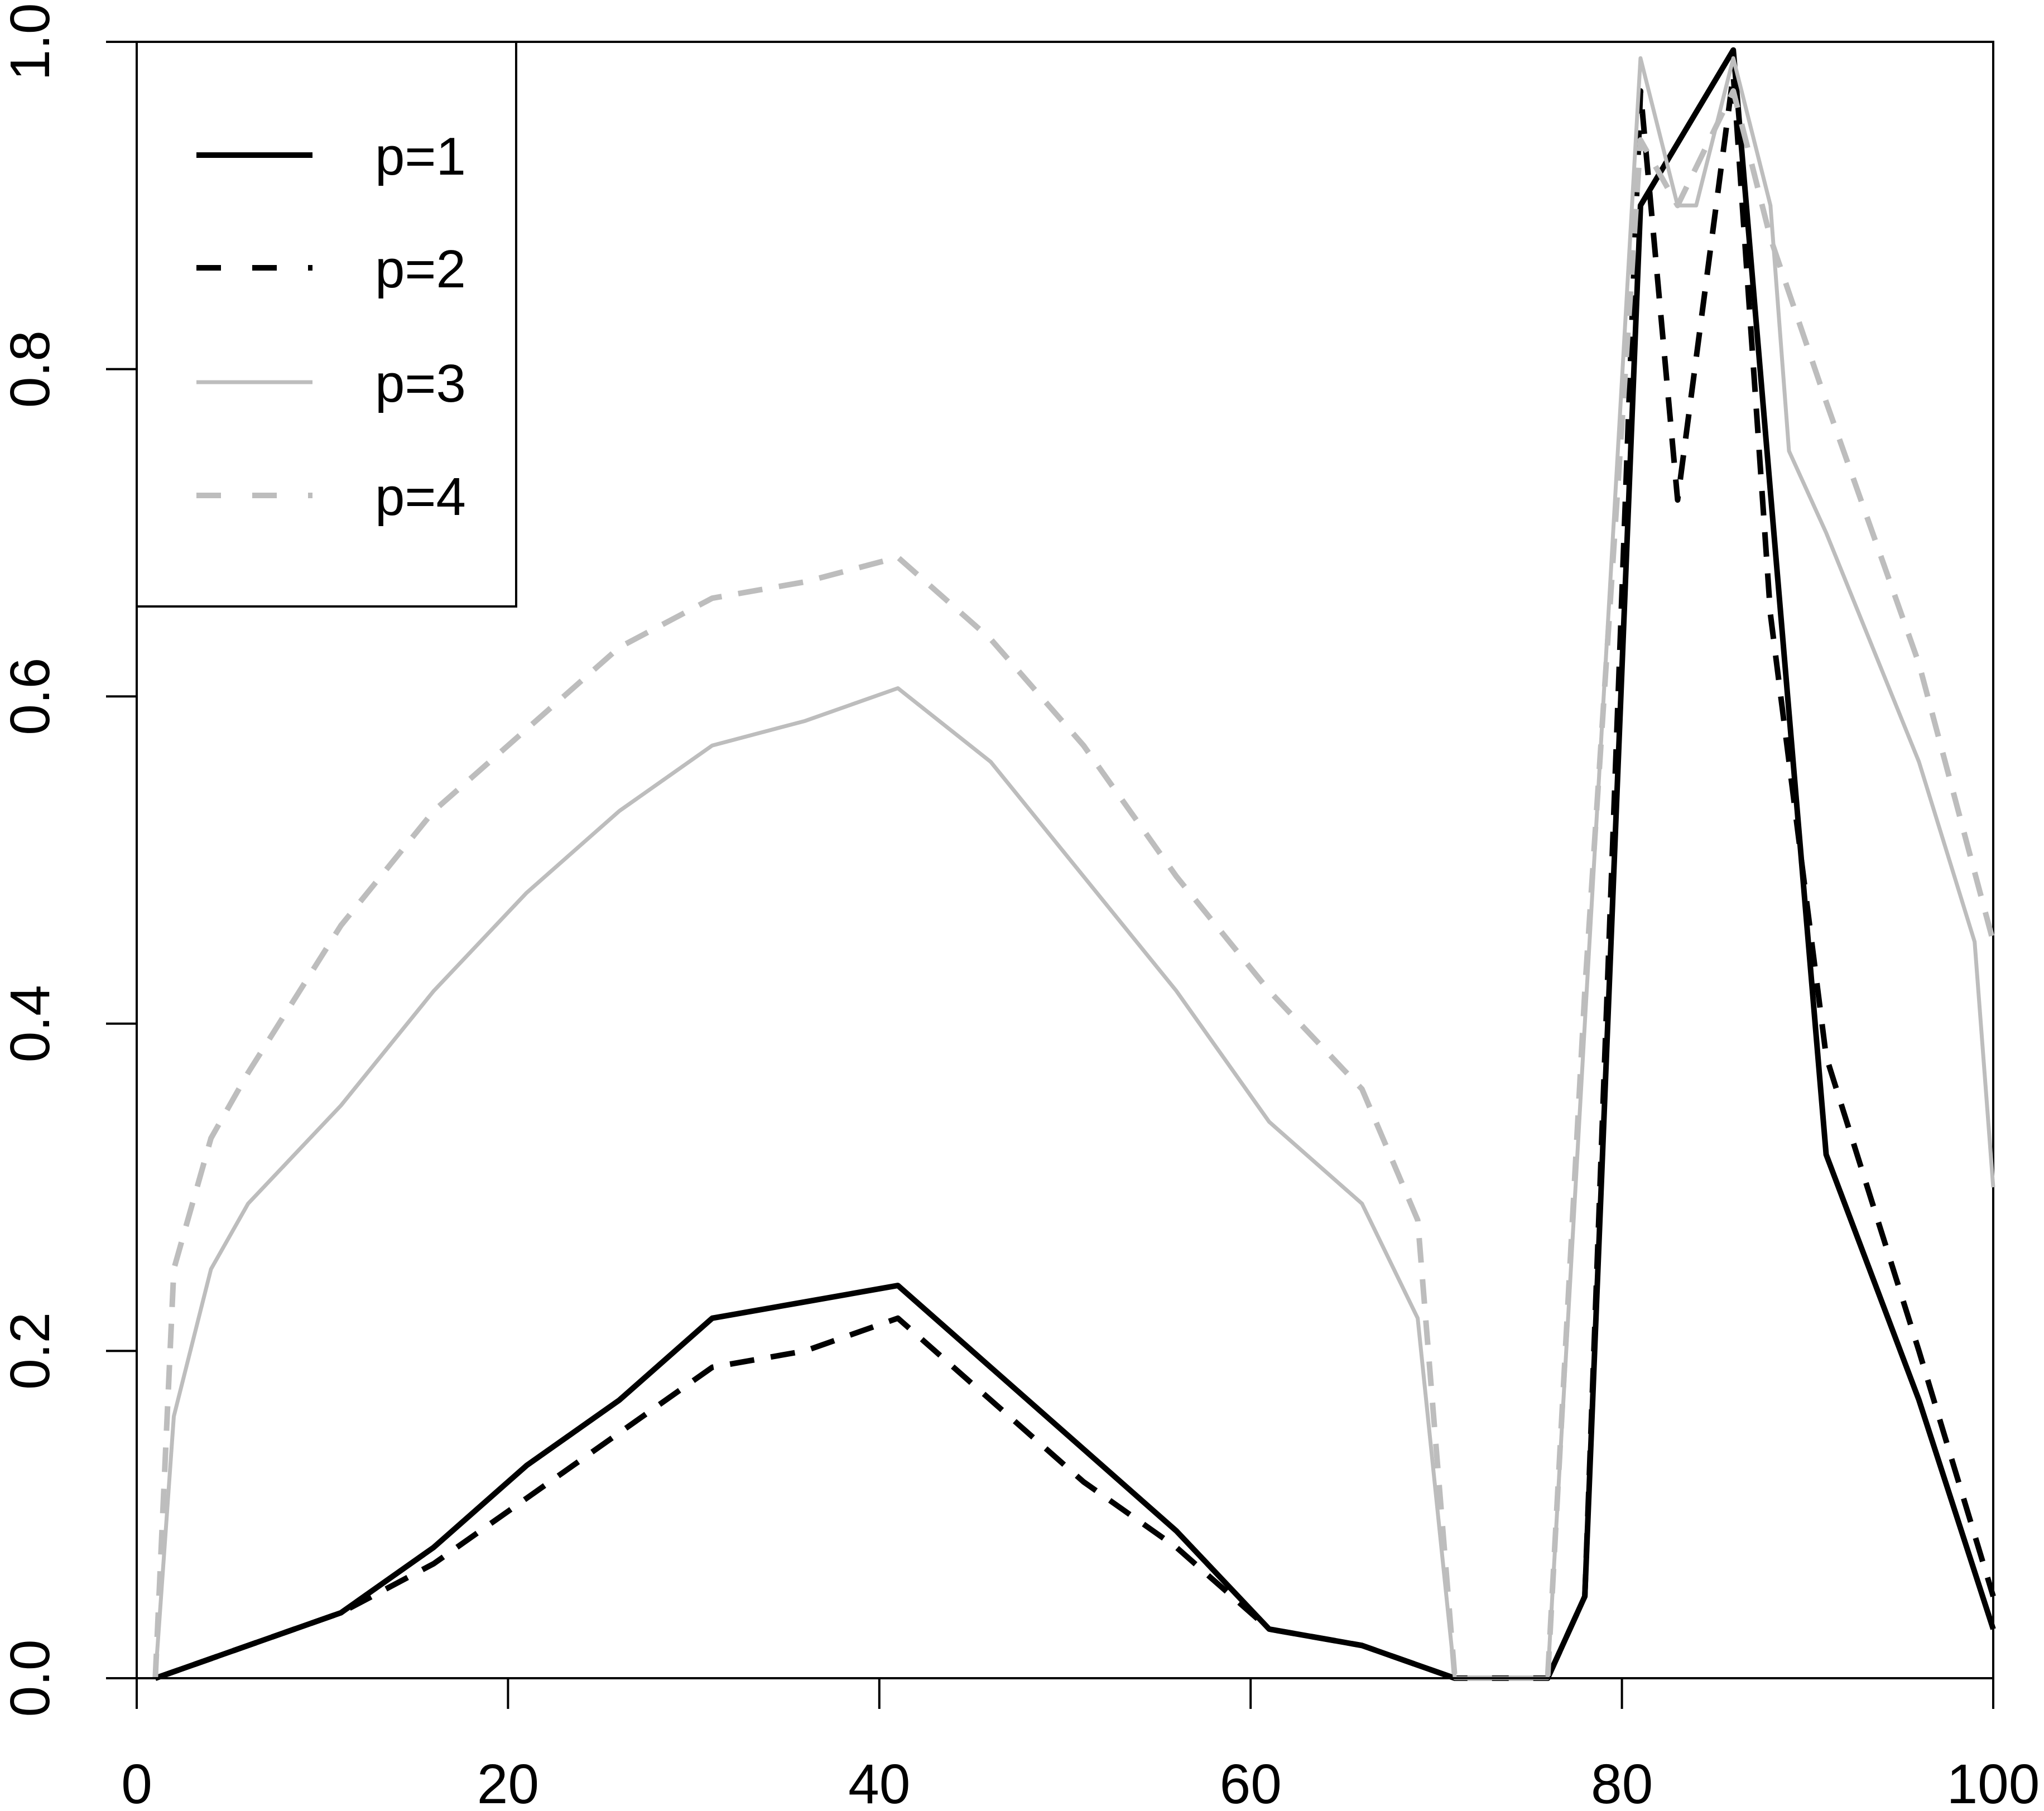  Describe the element at coordinates (420, 269) in the screenshot. I see `legend-label-2: p=2` at that location.